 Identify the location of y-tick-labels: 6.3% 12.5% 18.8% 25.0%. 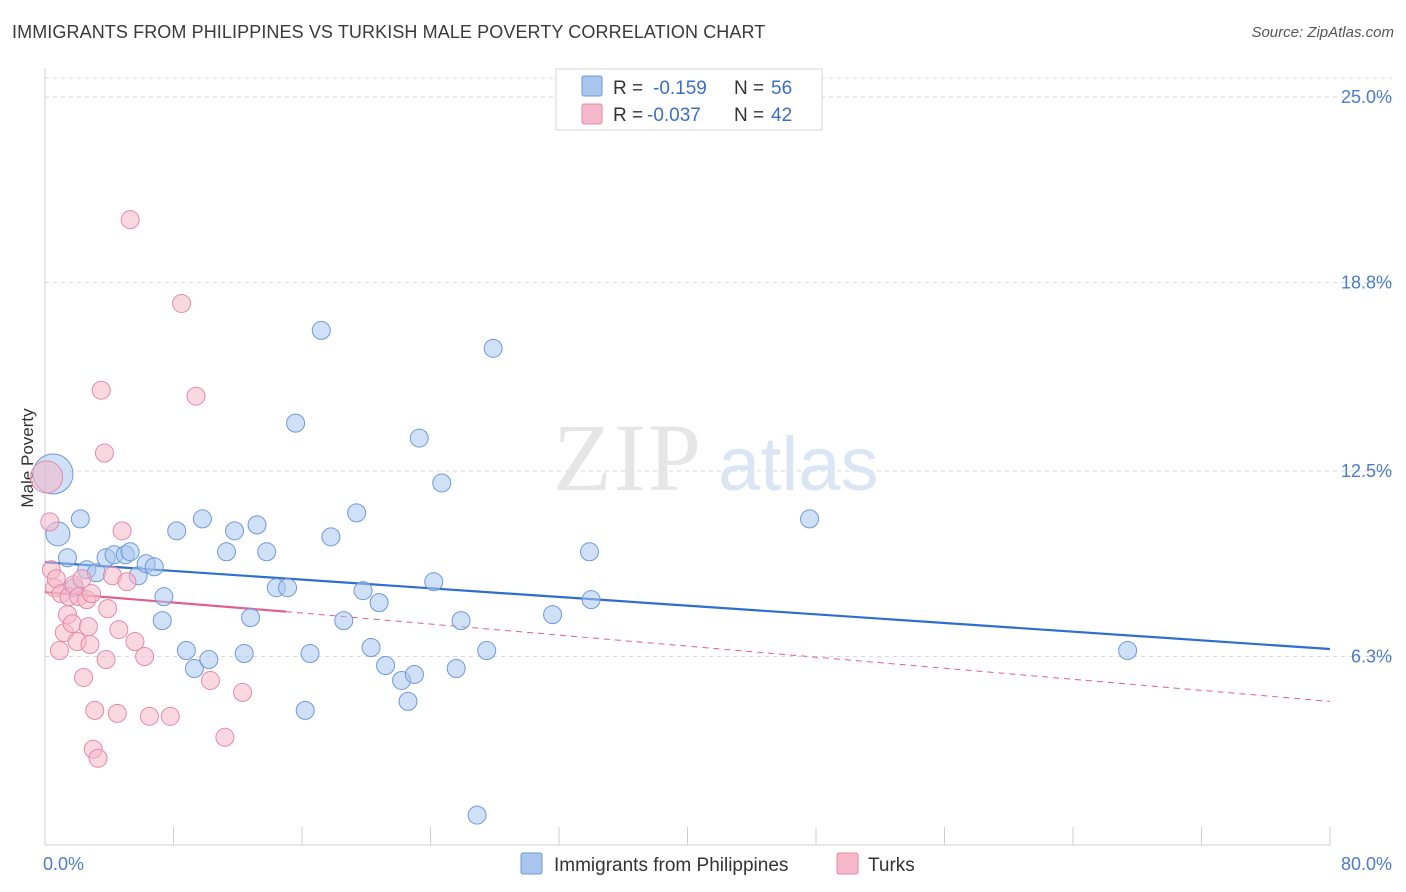
(1366, 377).